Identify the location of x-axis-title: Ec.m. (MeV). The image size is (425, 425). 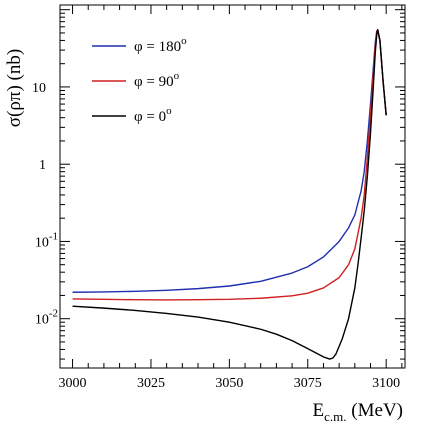
(358, 412).